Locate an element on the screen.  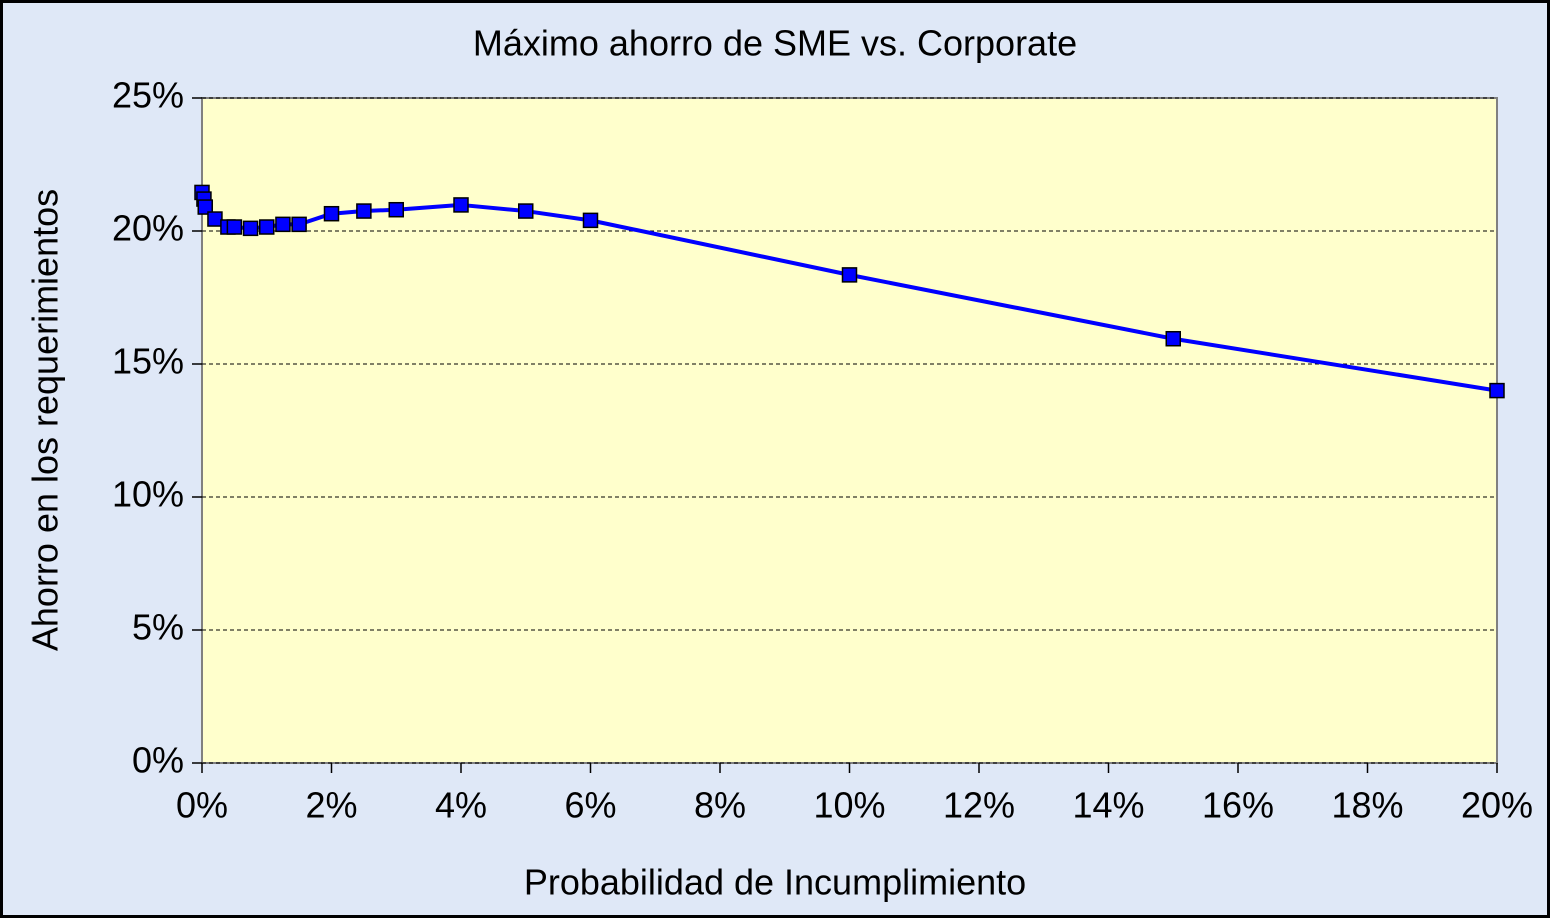
x-tick-label: 14% is located at coordinates (1108, 805).